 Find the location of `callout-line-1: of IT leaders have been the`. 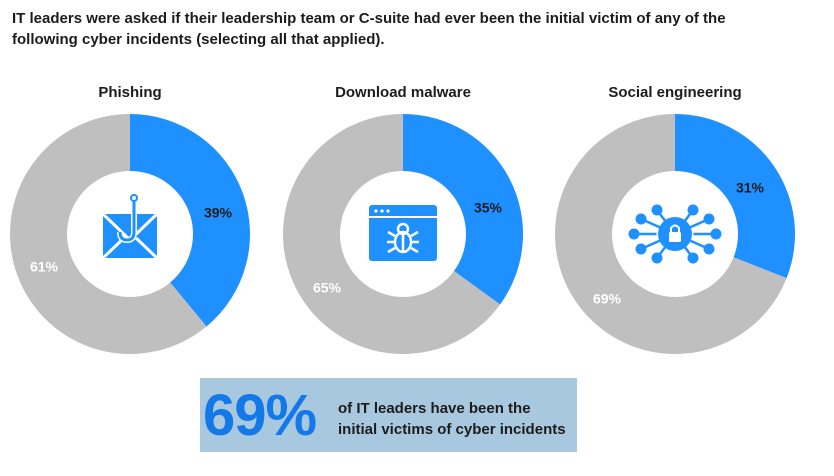

callout-line-1: of IT leaders have been the is located at coordinates (434, 408).